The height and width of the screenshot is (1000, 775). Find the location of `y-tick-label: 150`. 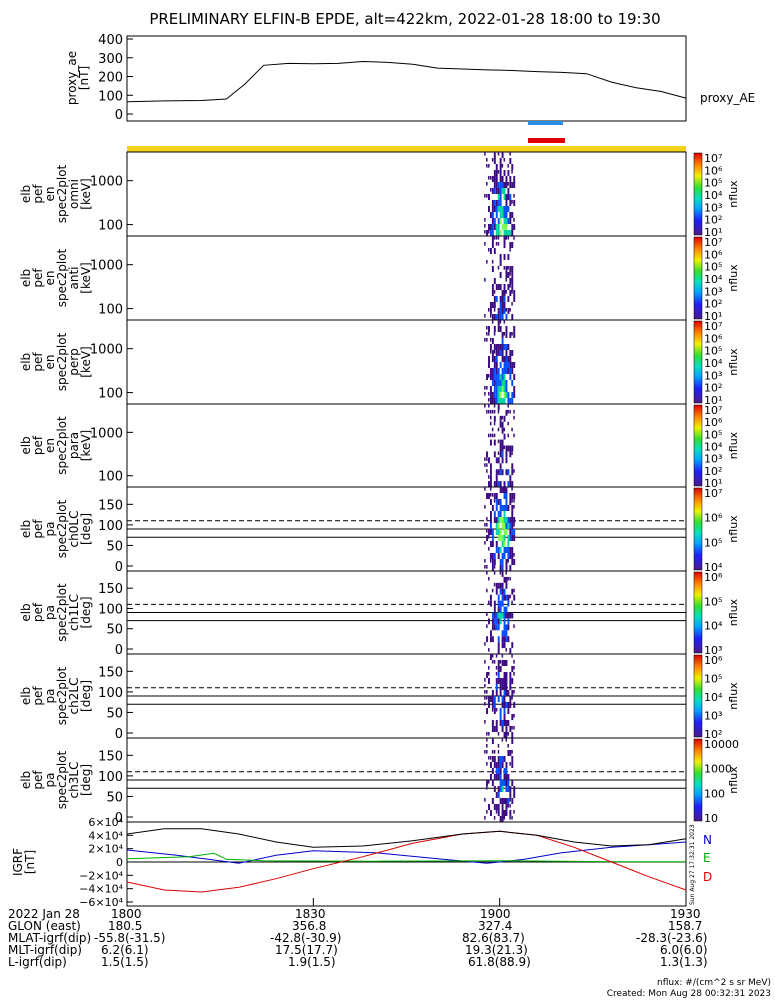

y-tick-label: 150 is located at coordinates (110, 589).